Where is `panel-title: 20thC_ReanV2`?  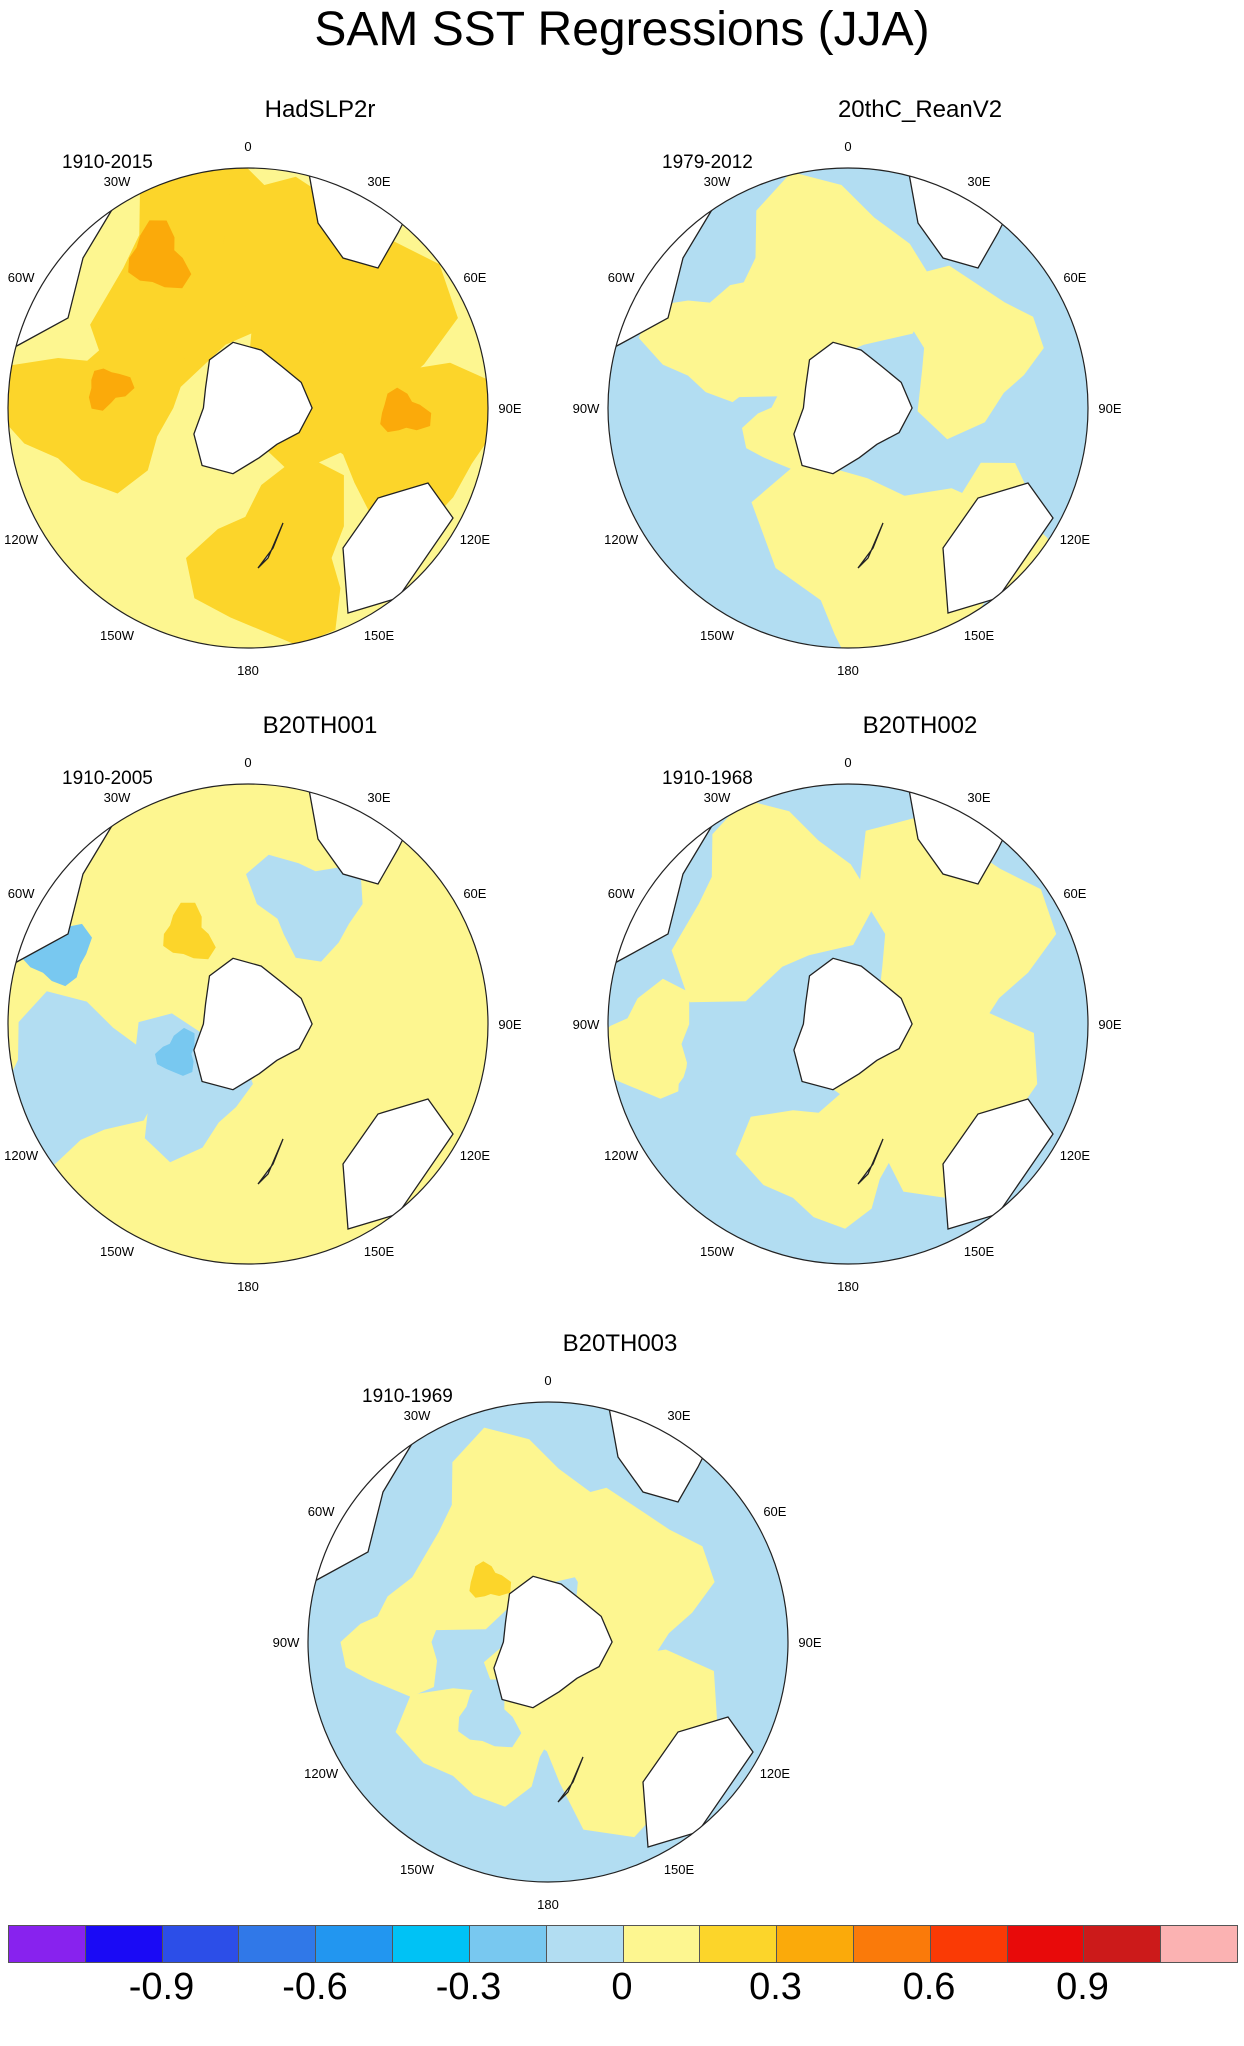
panel-title: 20thC_ReanV2 is located at coordinates (920, 109).